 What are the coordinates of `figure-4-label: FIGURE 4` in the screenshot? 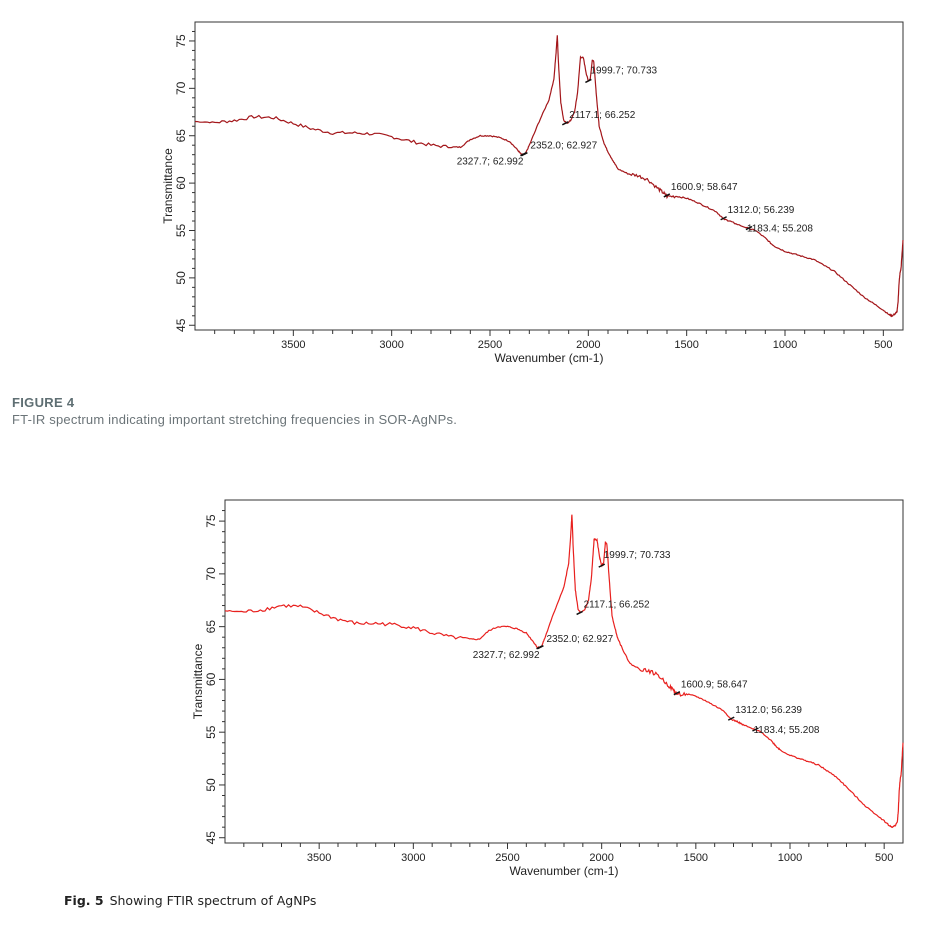 It's located at (43, 402).